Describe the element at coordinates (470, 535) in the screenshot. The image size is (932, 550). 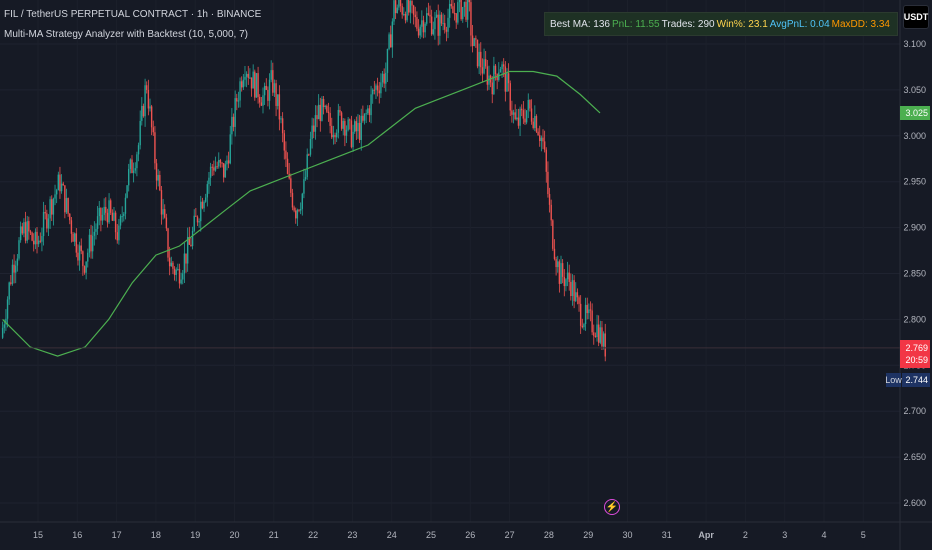
I see `x-tick-label: 26` at that location.